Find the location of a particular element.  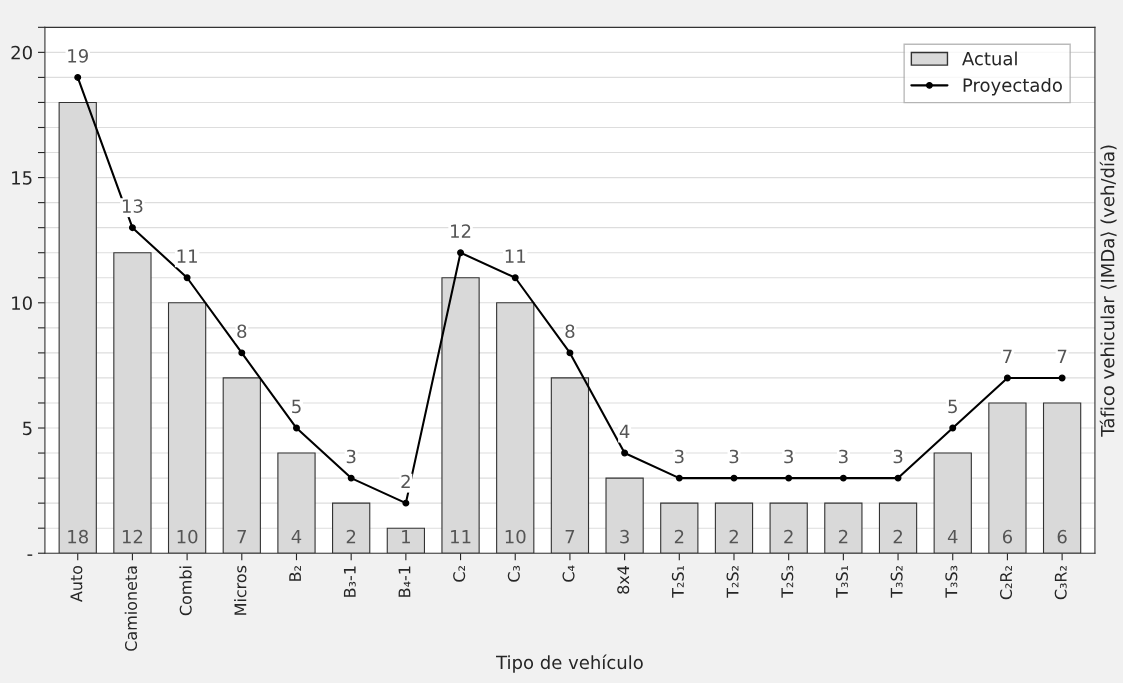

x-tick-label: Micros is located at coordinates (240, 590).